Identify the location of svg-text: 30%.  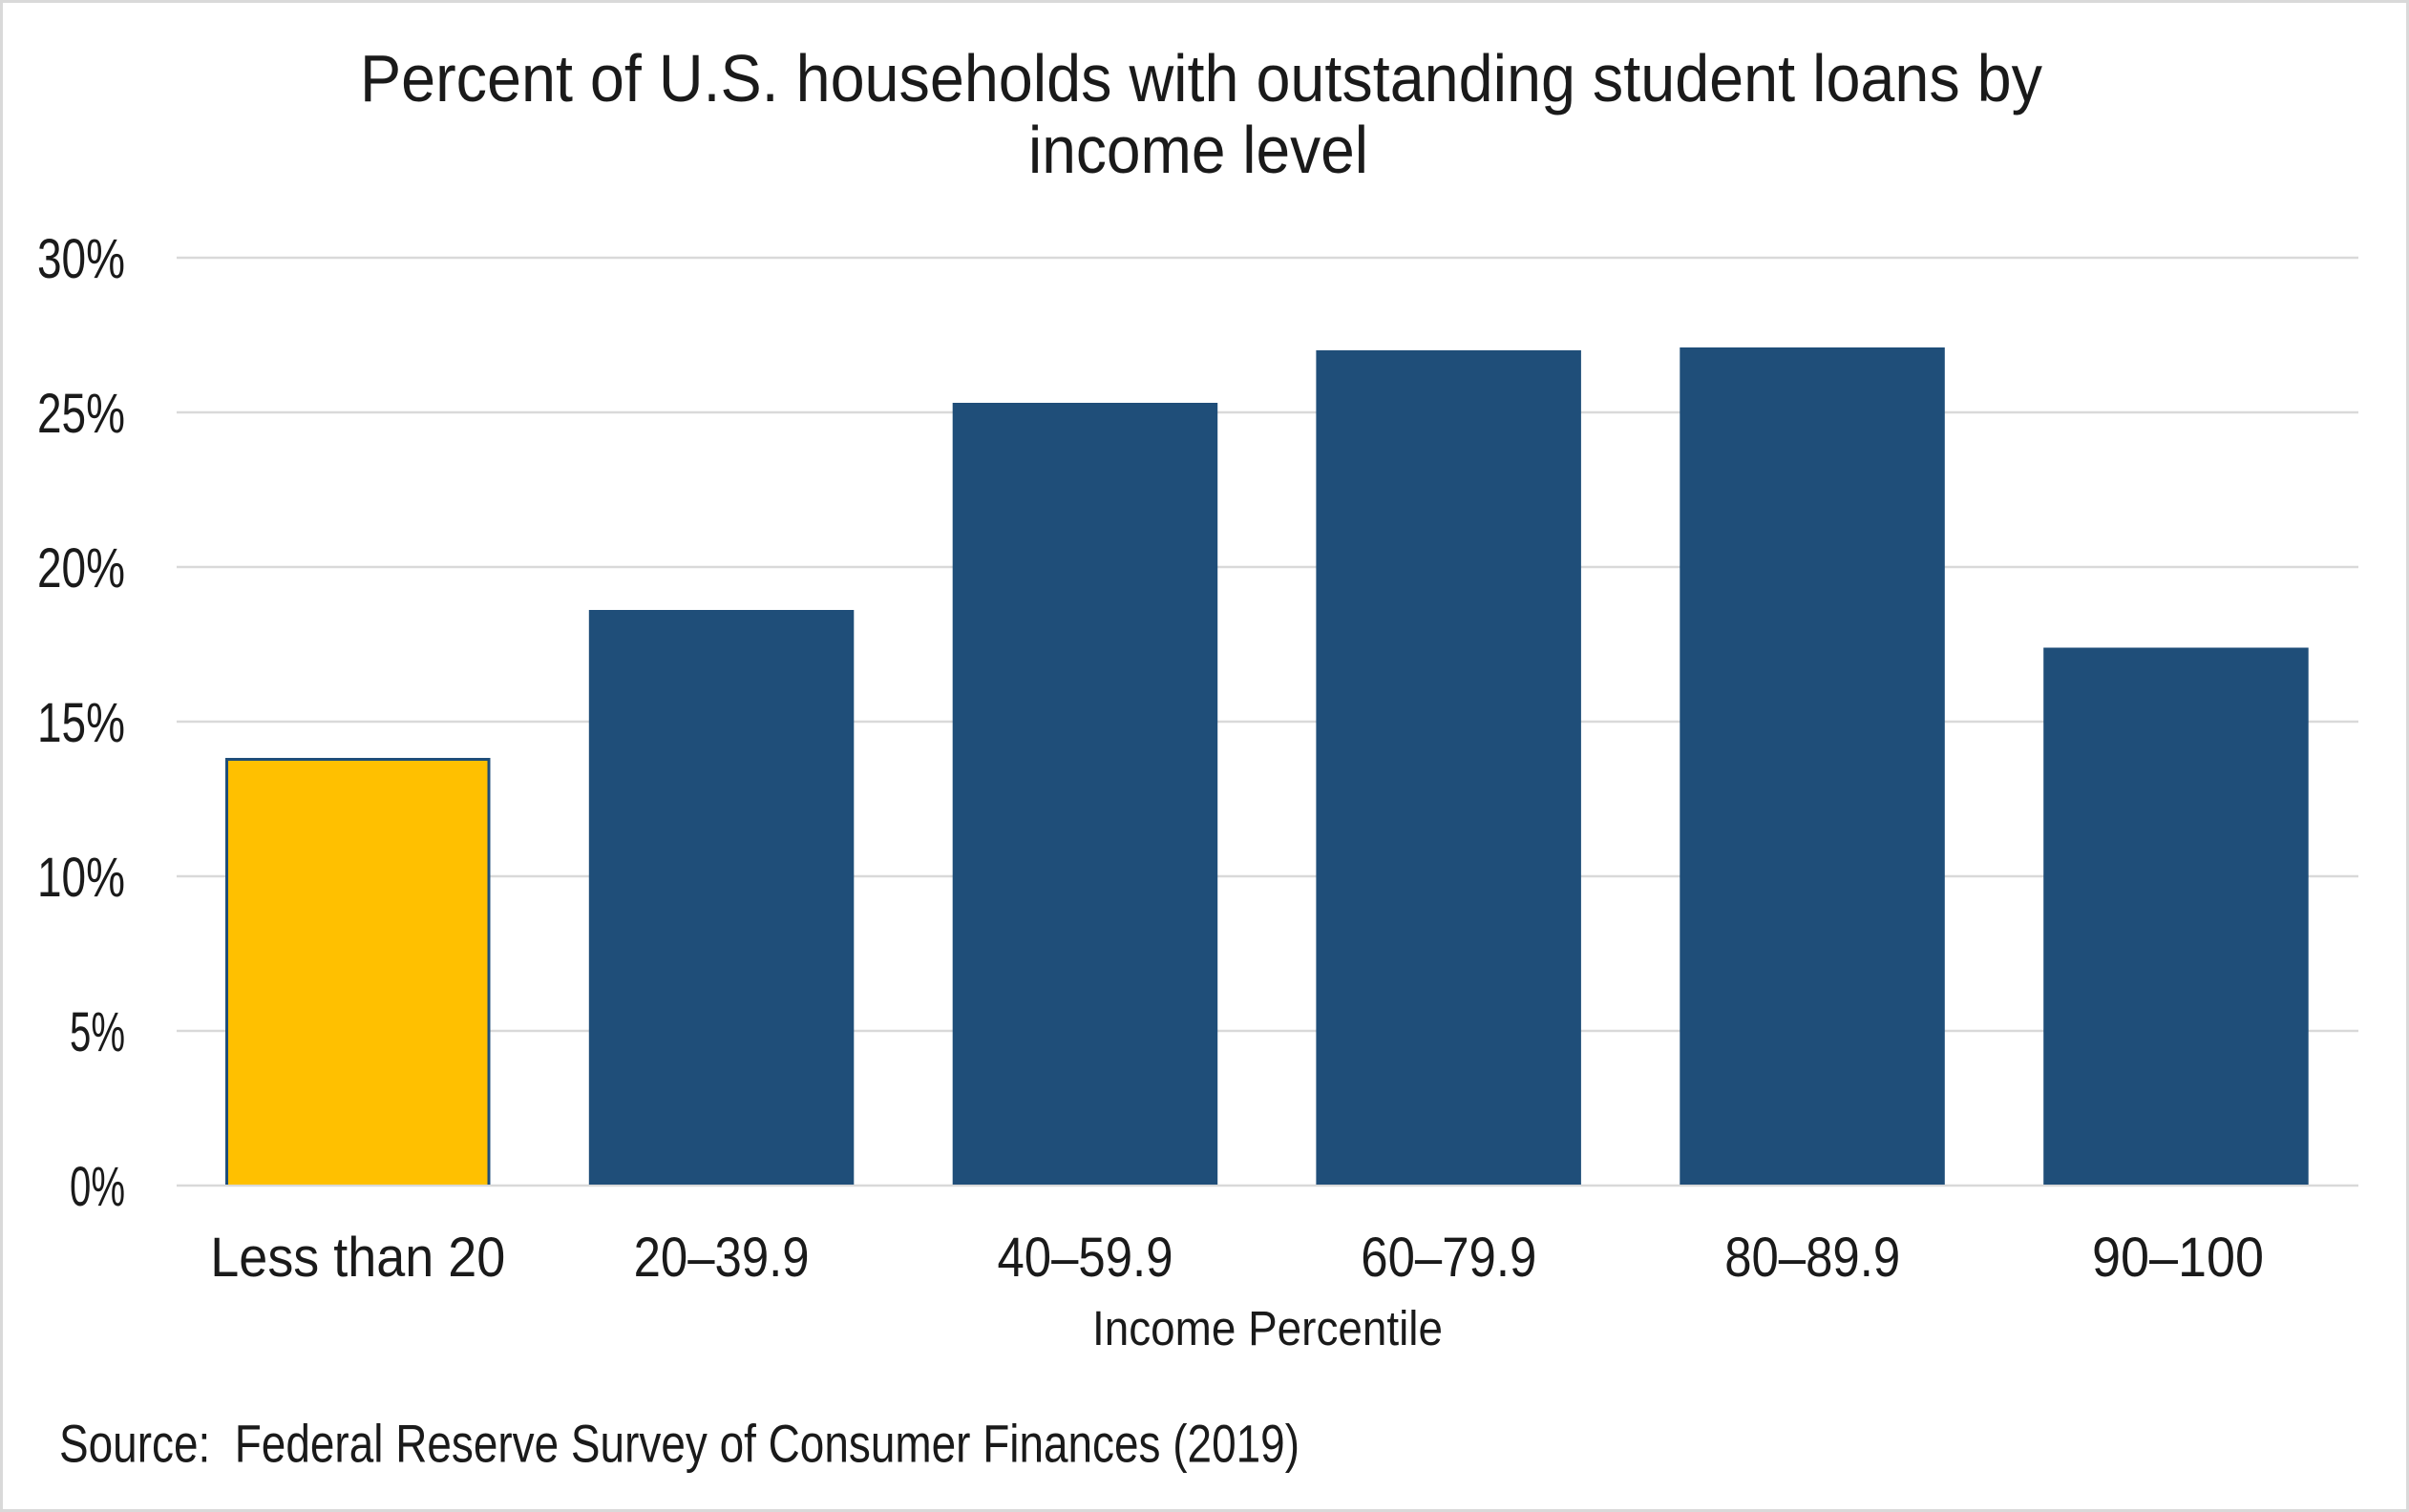
(81, 259).